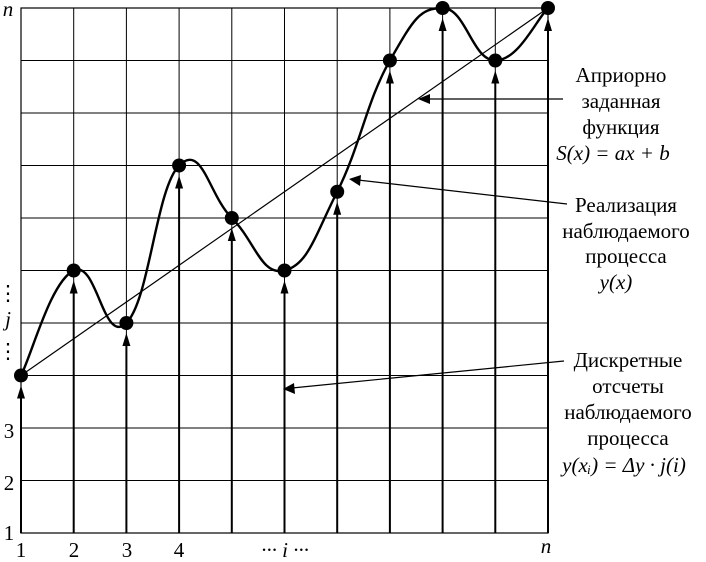 This screenshot has width=706, height=562. I want to click on pointer-head-apriori, so click(424, 99).